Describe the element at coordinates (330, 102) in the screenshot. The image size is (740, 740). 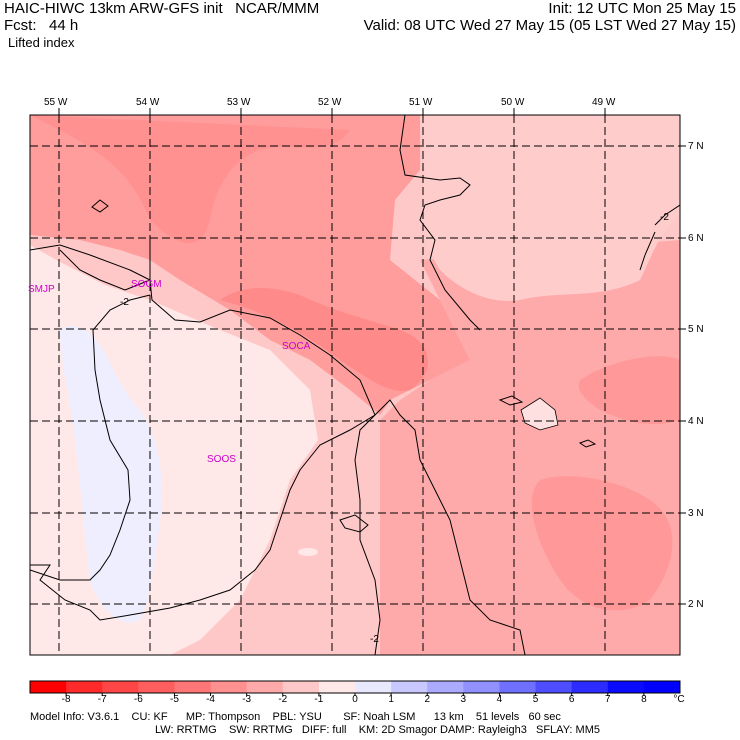
I see `lon-label: 52 W` at that location.